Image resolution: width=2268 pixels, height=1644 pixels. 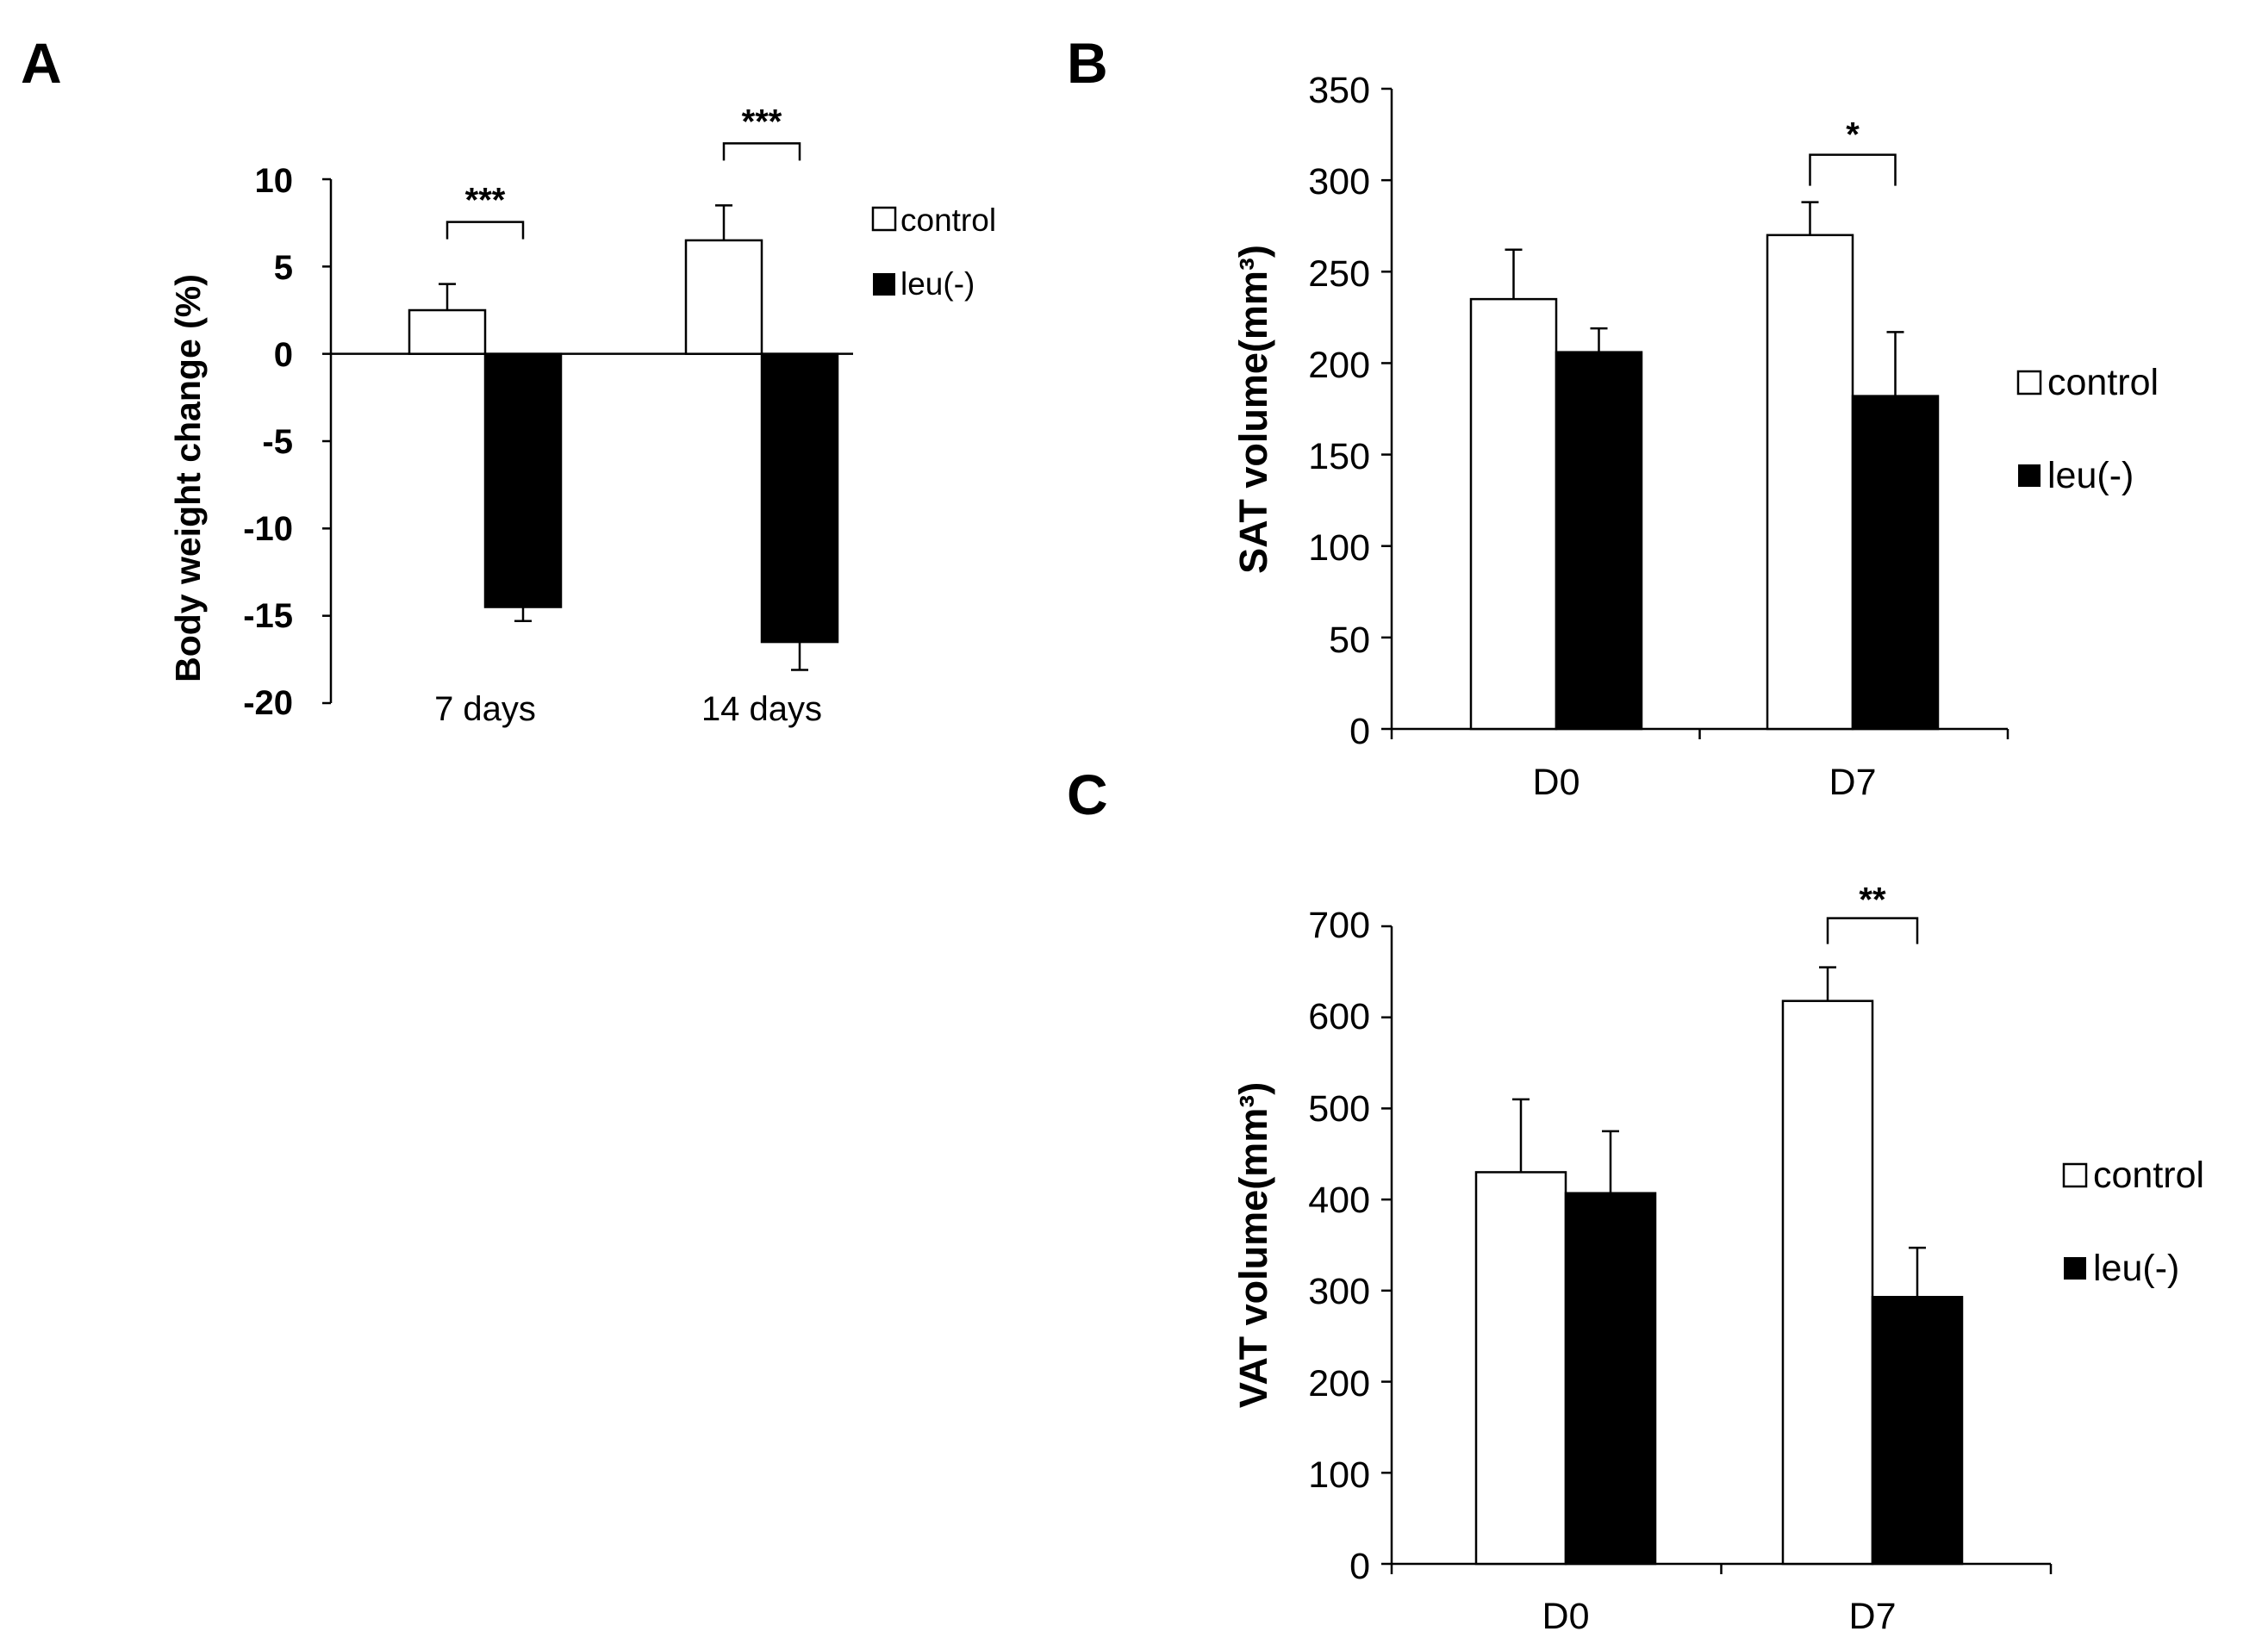 I want to click on panel-a-bars: *** ***, so click(x=587, y=404).